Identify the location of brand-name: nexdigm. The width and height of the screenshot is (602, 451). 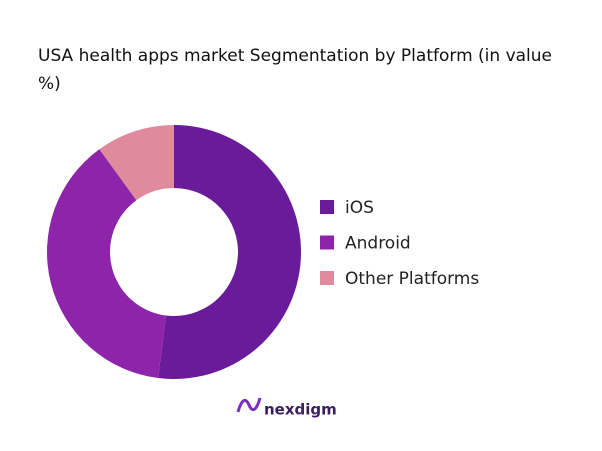
(300, 410).